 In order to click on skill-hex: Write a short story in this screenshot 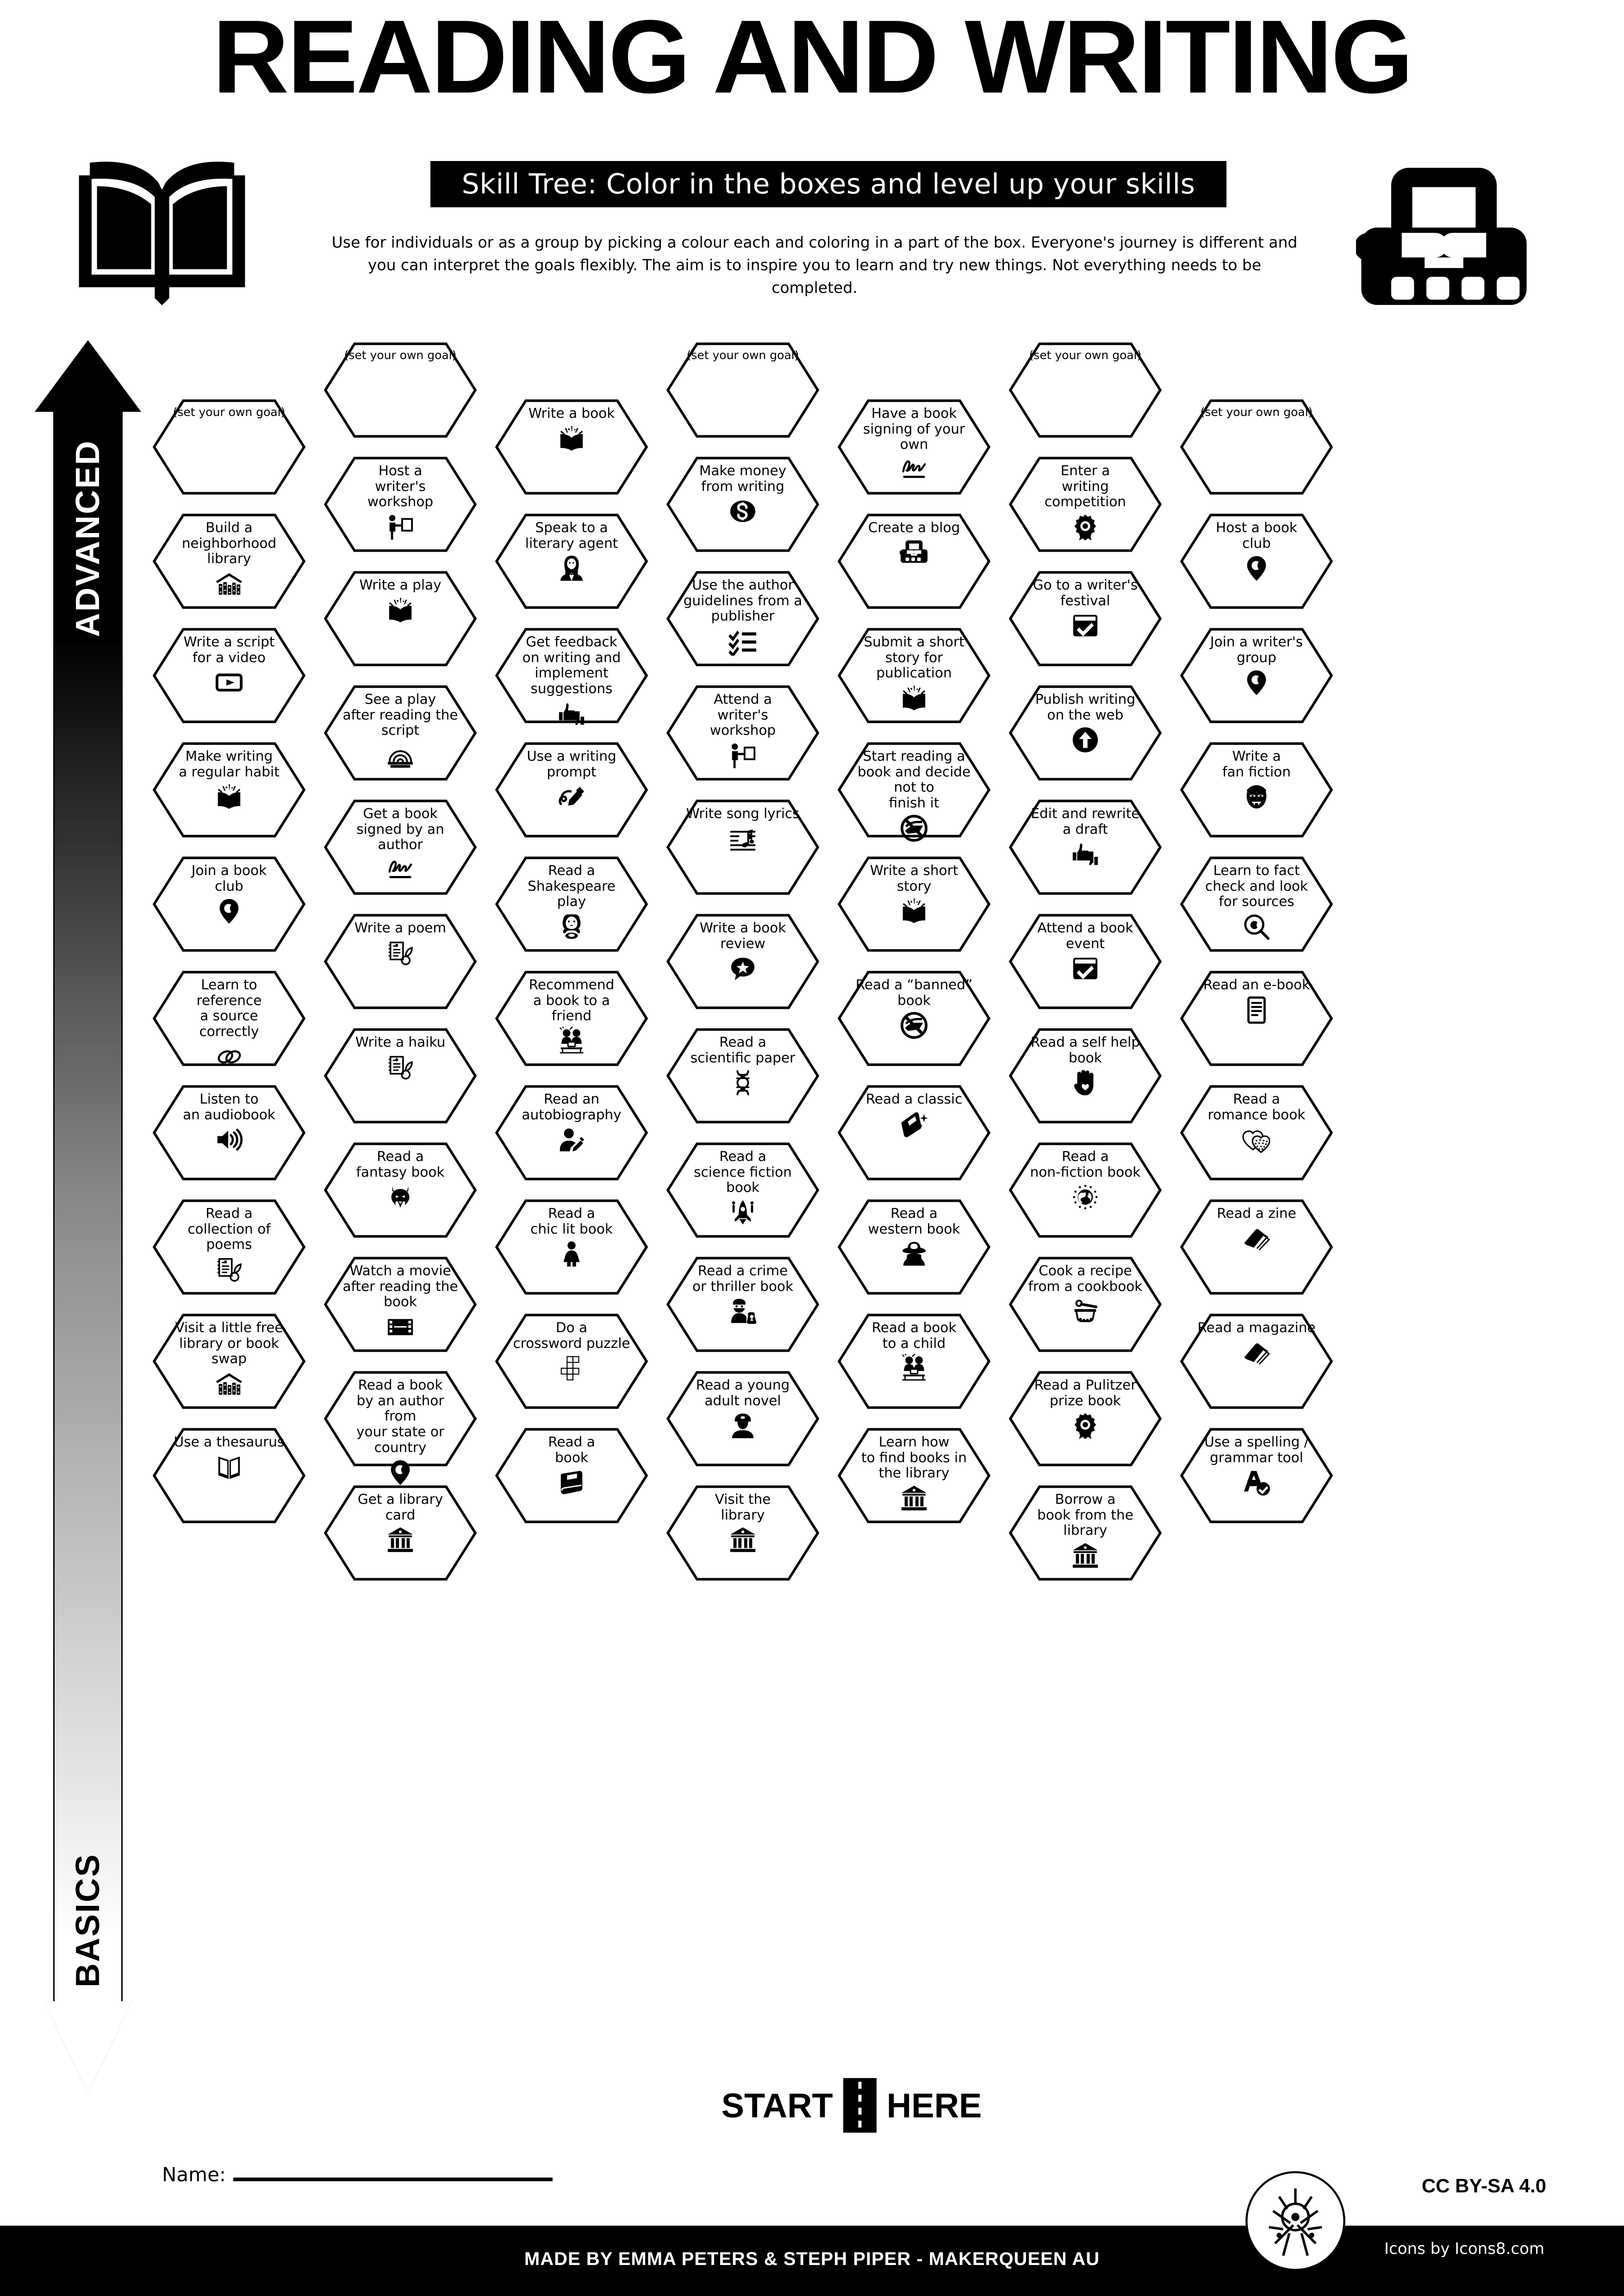, I will do `click(914, 904)`.